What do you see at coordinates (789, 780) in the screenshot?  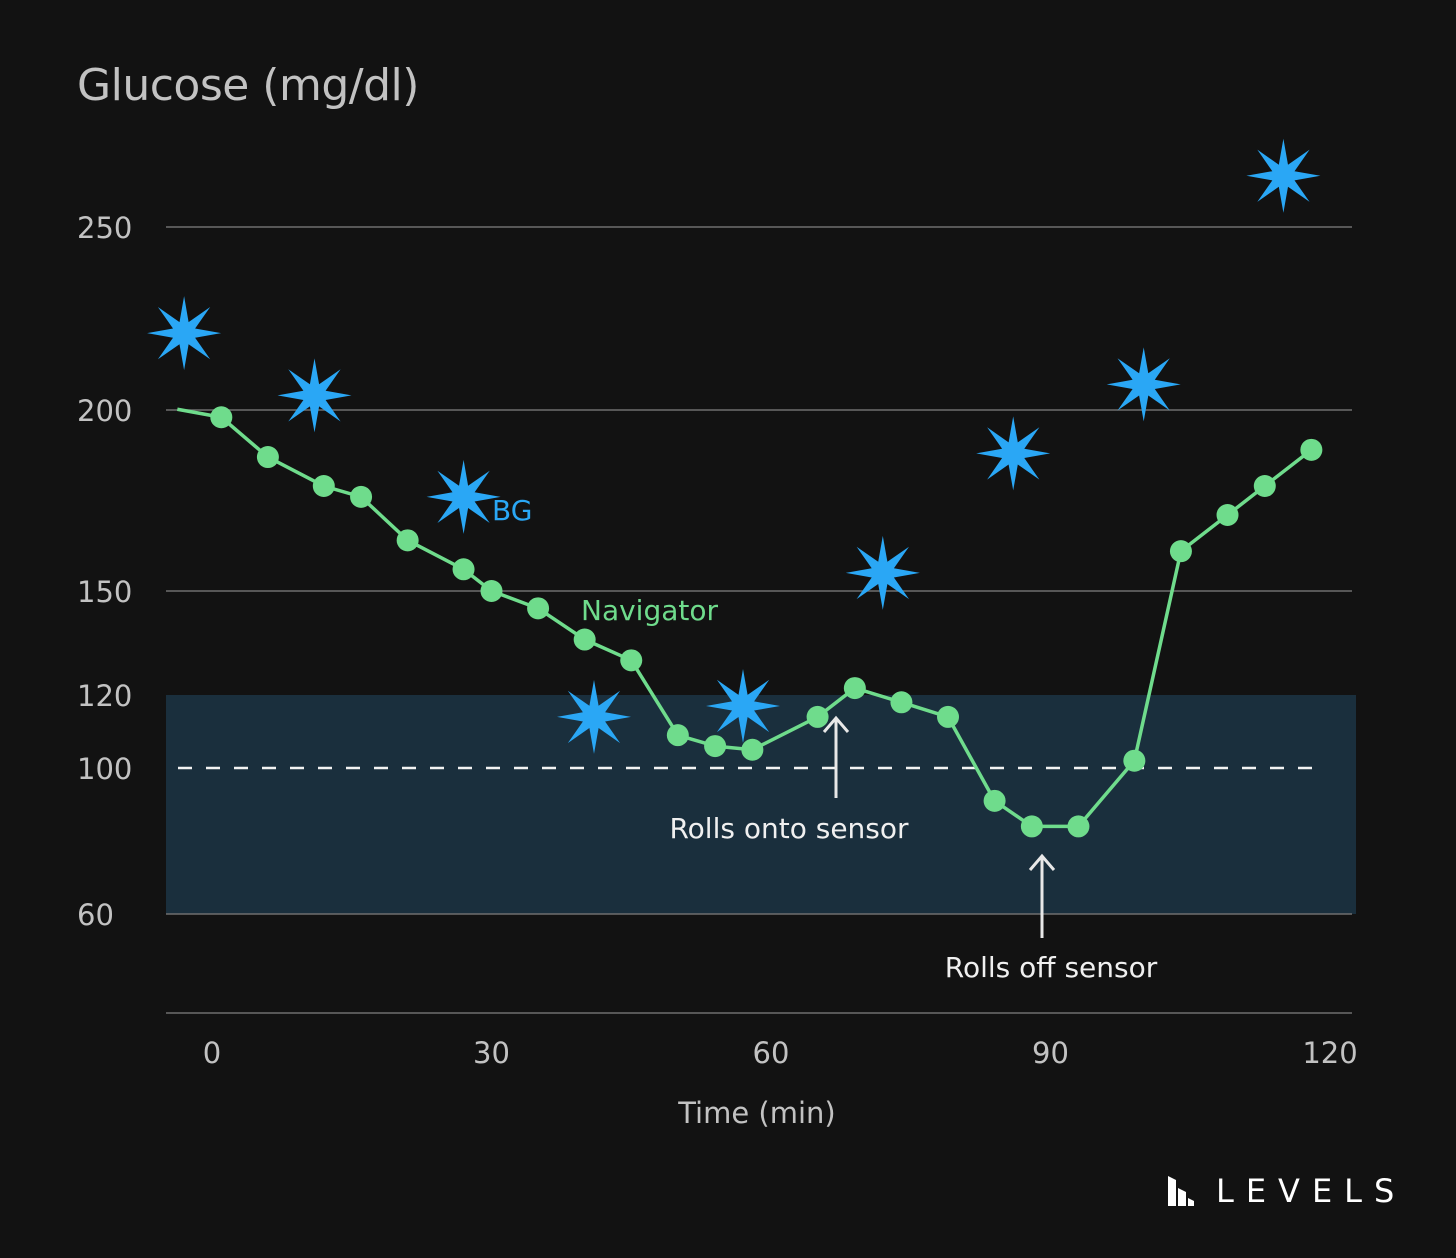 I see `annotation-rolls-onto: Rolls onto sensor` at bounding box center [789, 780].